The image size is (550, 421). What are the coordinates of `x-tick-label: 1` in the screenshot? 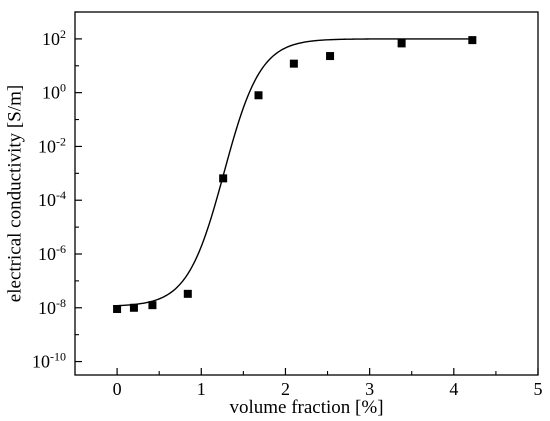 It's located at (201, 389).